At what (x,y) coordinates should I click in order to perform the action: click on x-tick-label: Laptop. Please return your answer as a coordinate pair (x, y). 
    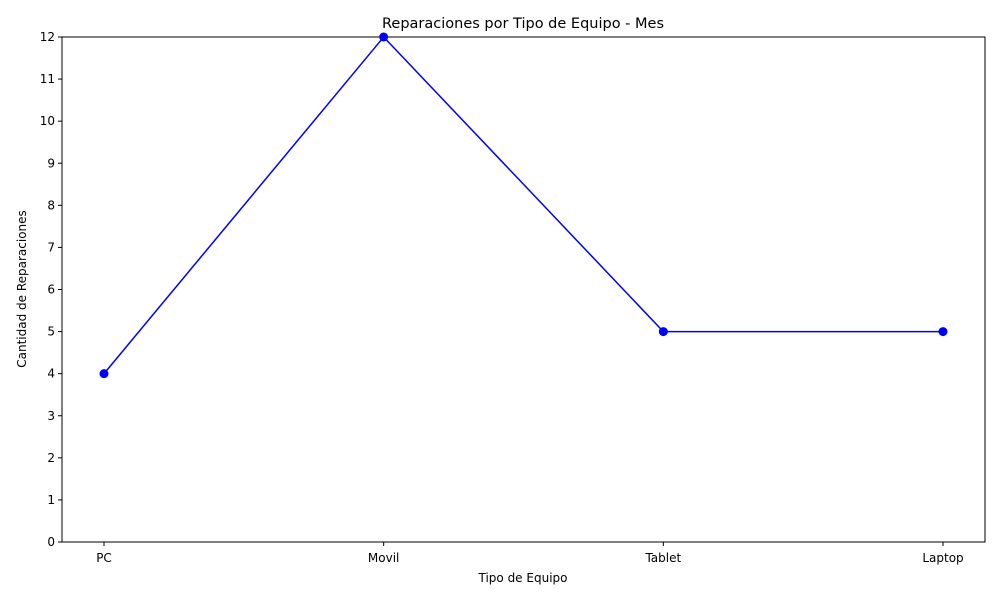
    Looking at the image, I should click on (942, 558).